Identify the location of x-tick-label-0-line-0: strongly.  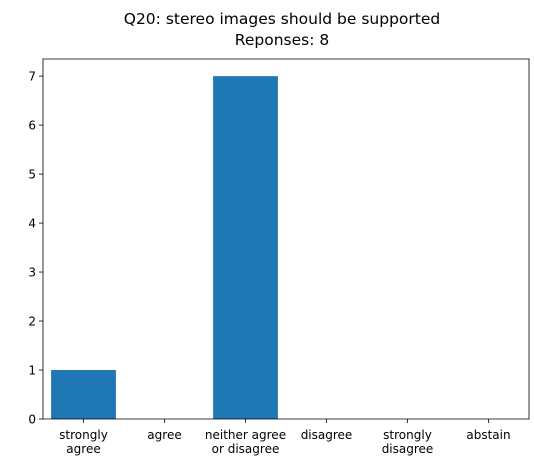
(83, 435).